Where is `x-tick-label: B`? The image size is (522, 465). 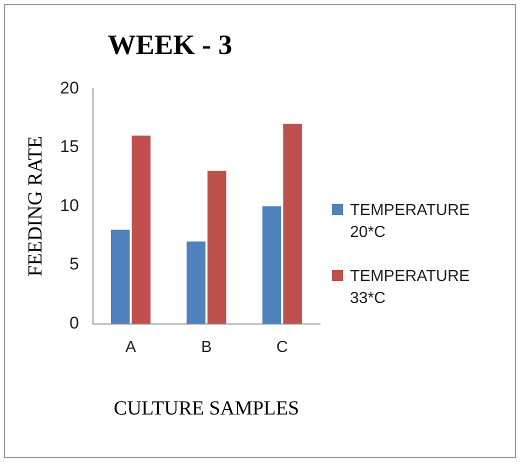
x-tick-label: B is located at coordinates (206, 347).